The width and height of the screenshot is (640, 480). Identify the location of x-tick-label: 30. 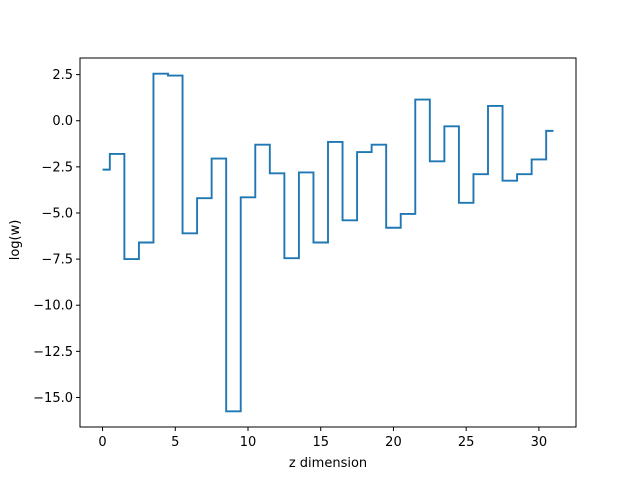
(539, 442).